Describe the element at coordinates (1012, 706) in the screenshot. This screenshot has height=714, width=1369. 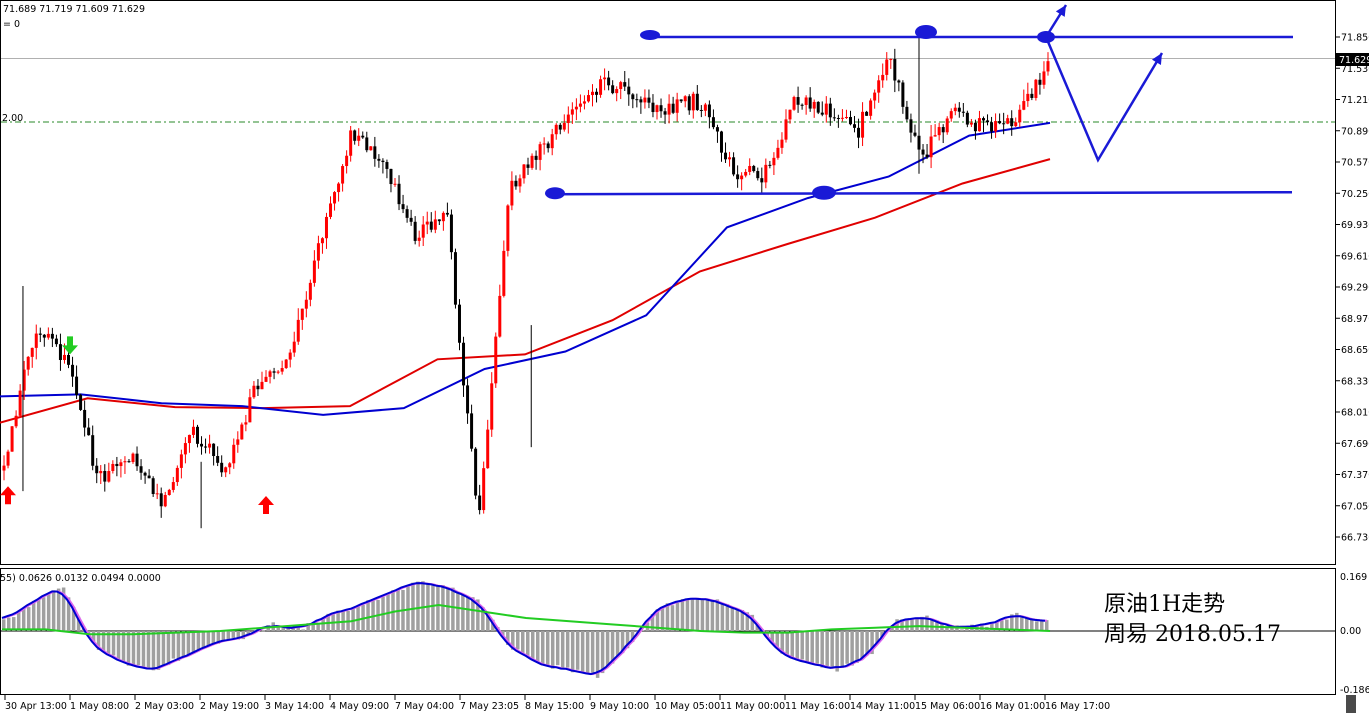
I see `time-tick-label: 16 May 01:00` at that location.